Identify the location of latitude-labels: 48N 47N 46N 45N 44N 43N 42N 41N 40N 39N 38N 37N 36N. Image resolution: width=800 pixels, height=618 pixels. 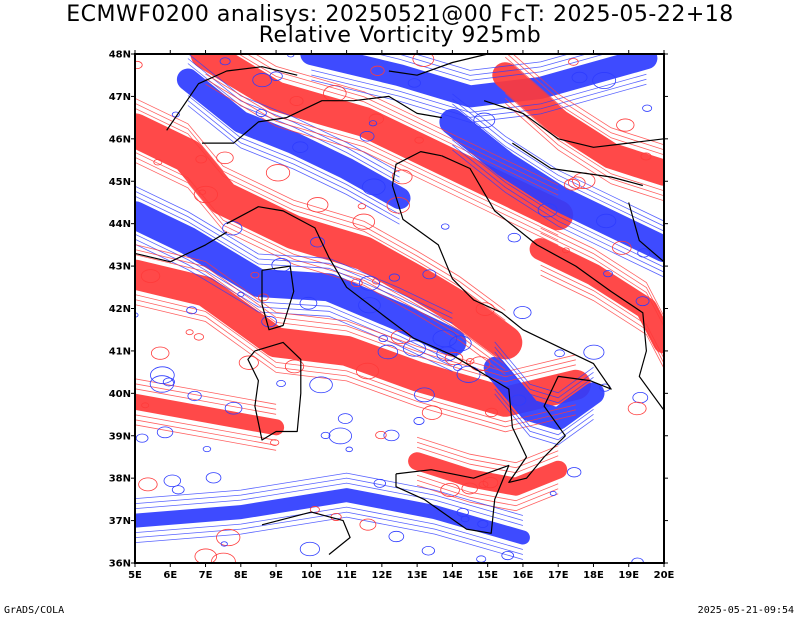
(120, 310).